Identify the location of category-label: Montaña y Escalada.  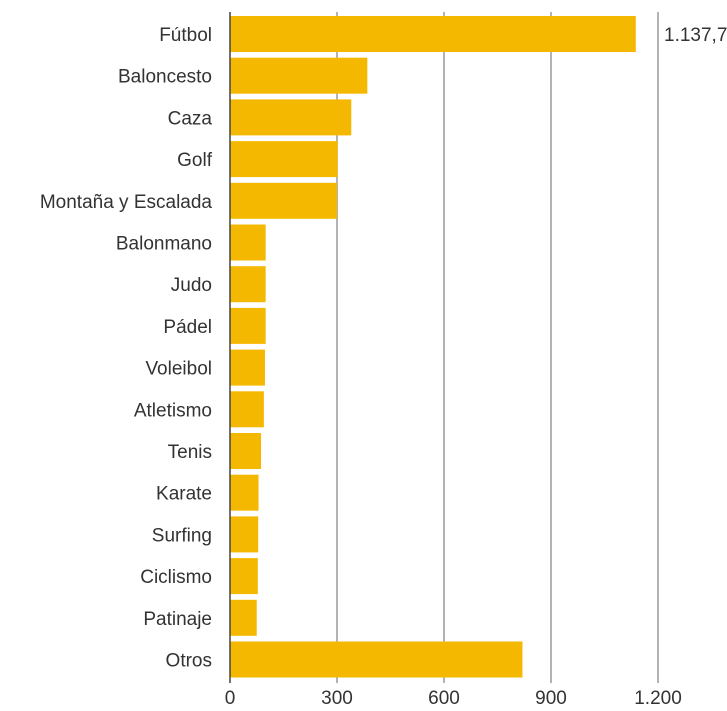
(126, 202).